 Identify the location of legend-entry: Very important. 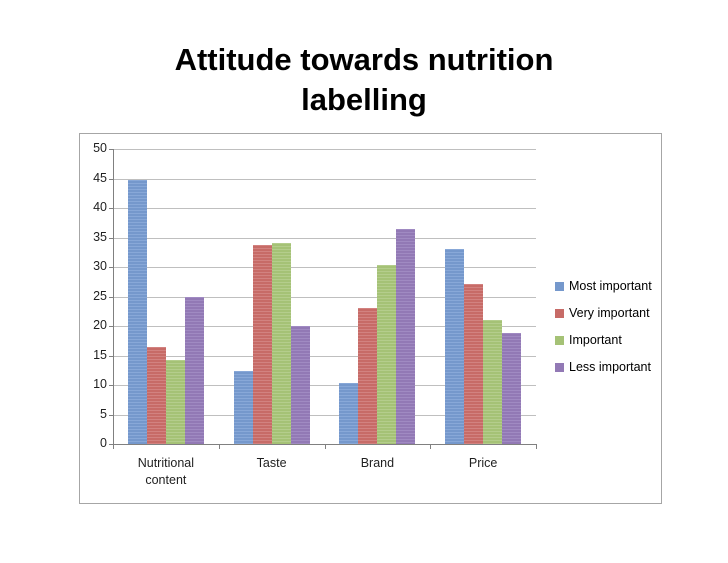
(602, 313).